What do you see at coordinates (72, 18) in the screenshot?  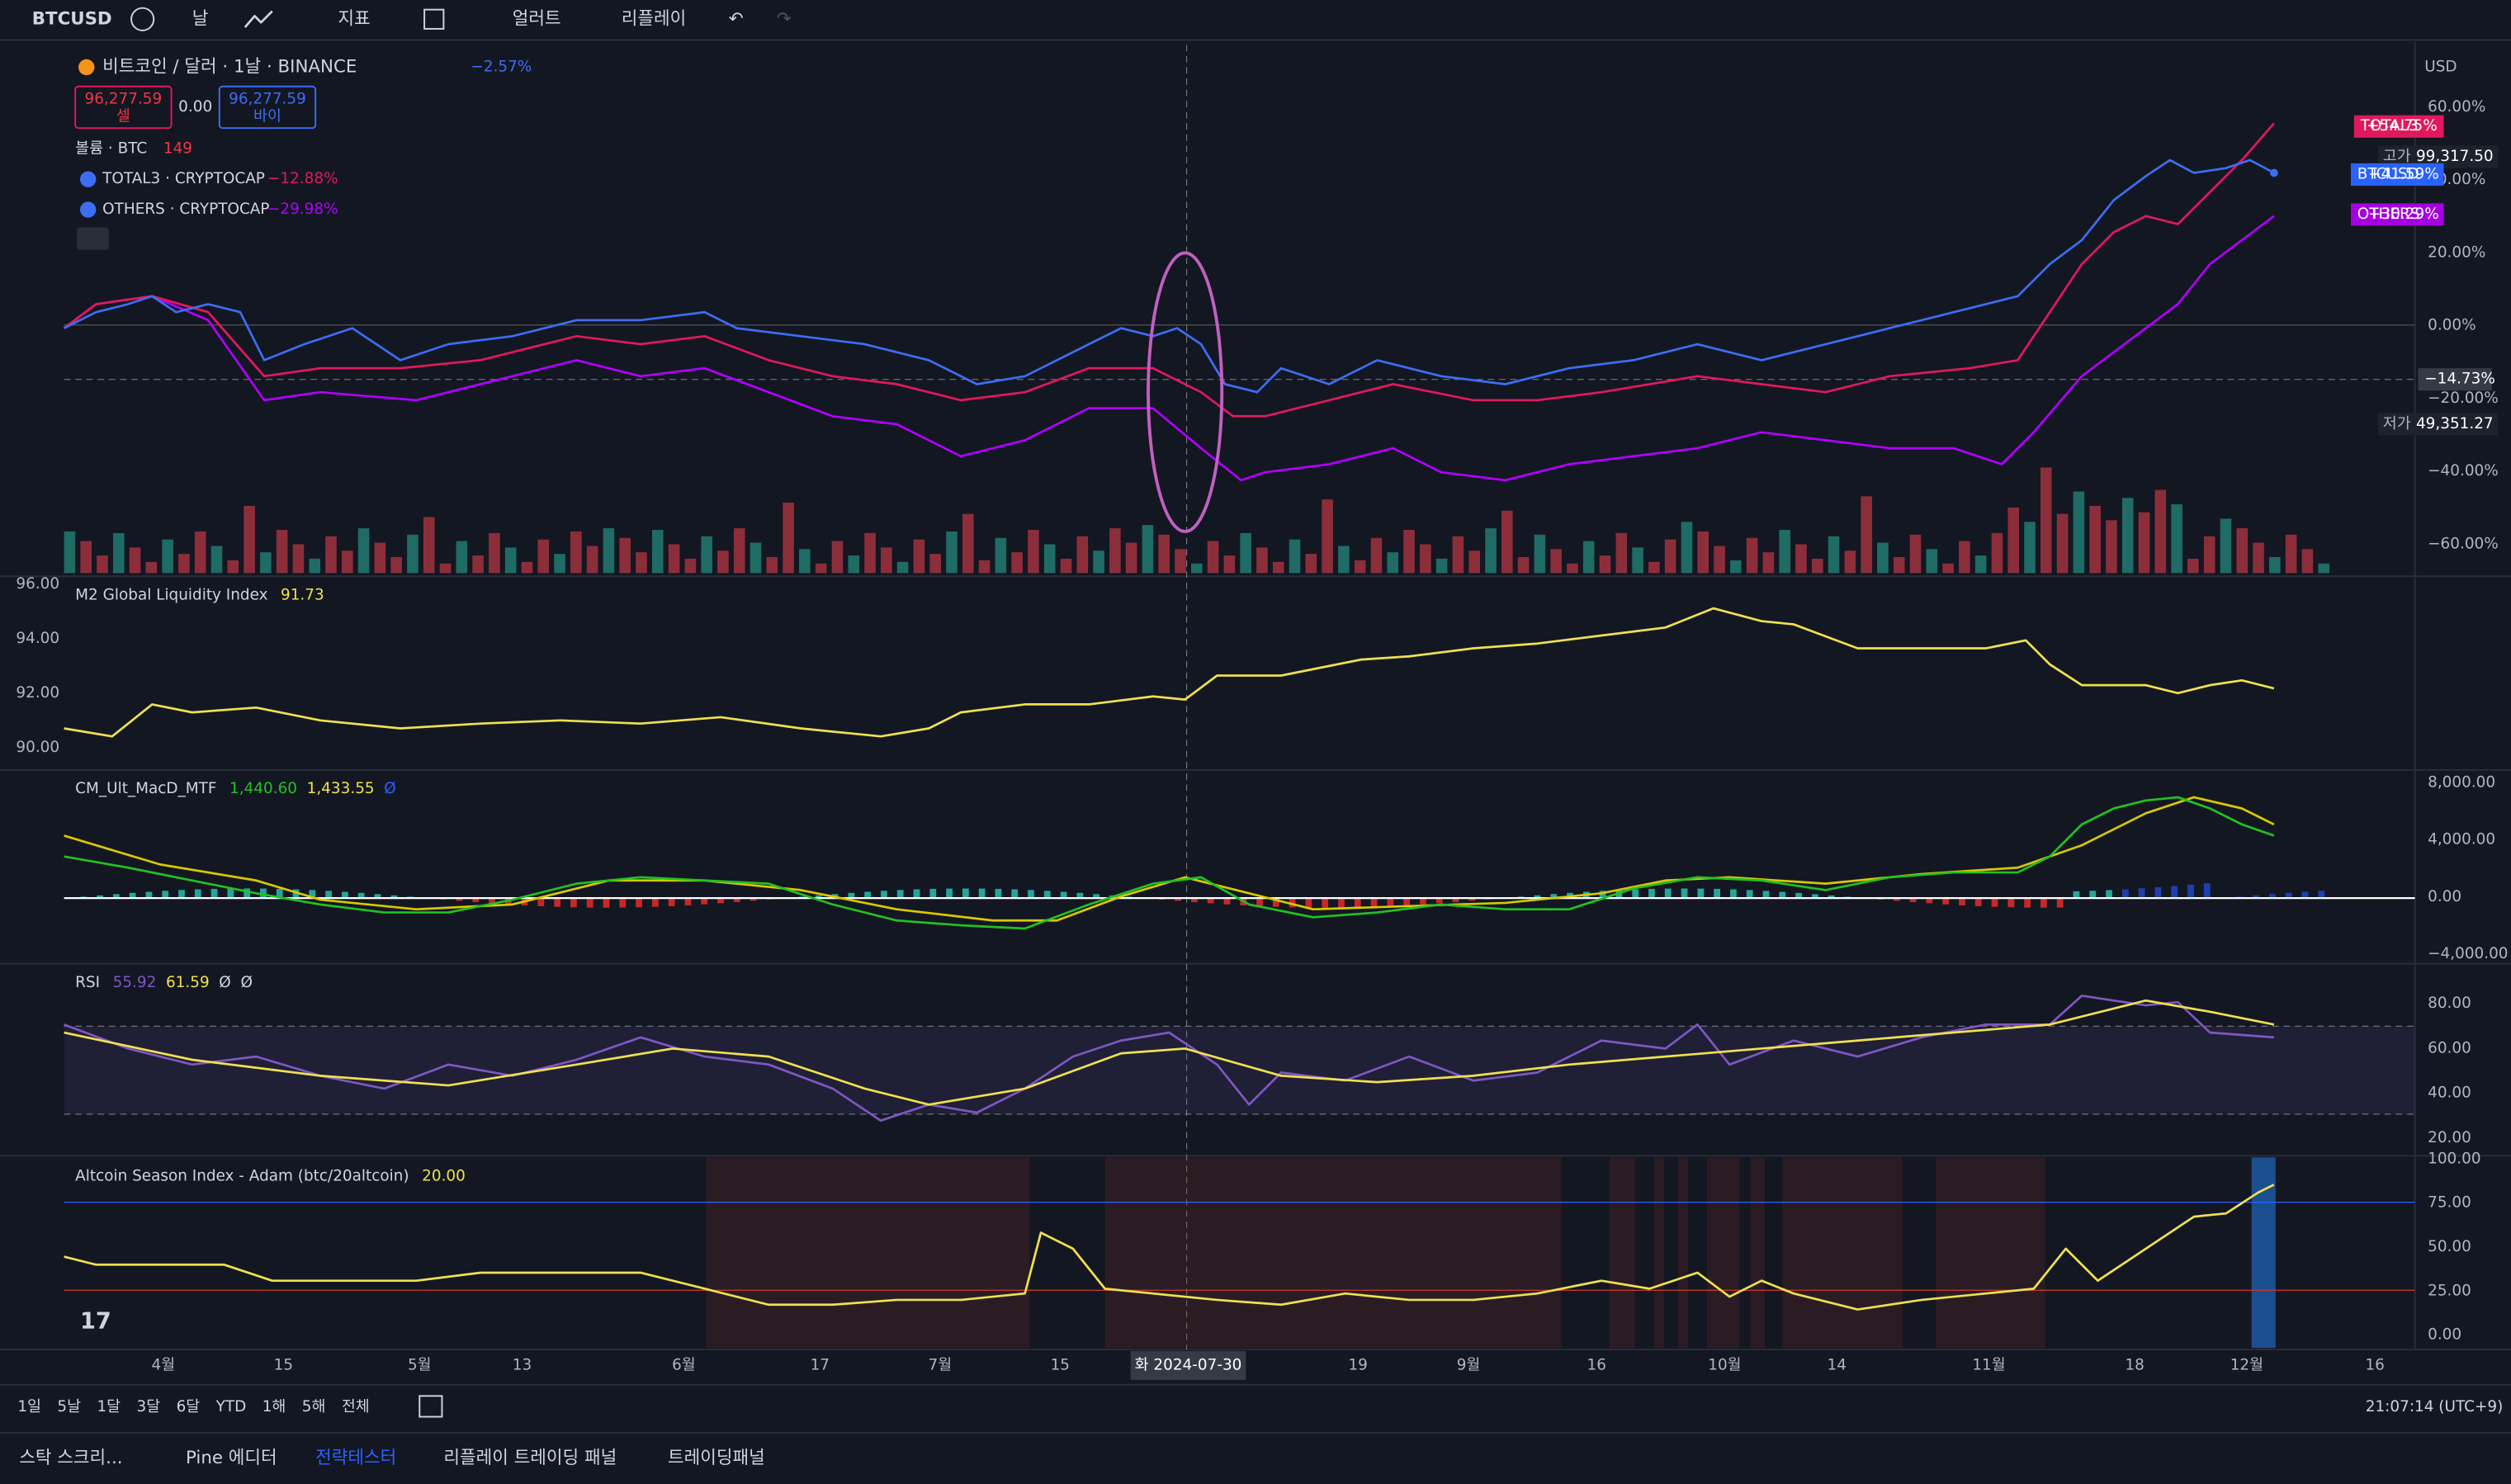 I see `symbol: BTCUSD` at bounding box center [72, 18].